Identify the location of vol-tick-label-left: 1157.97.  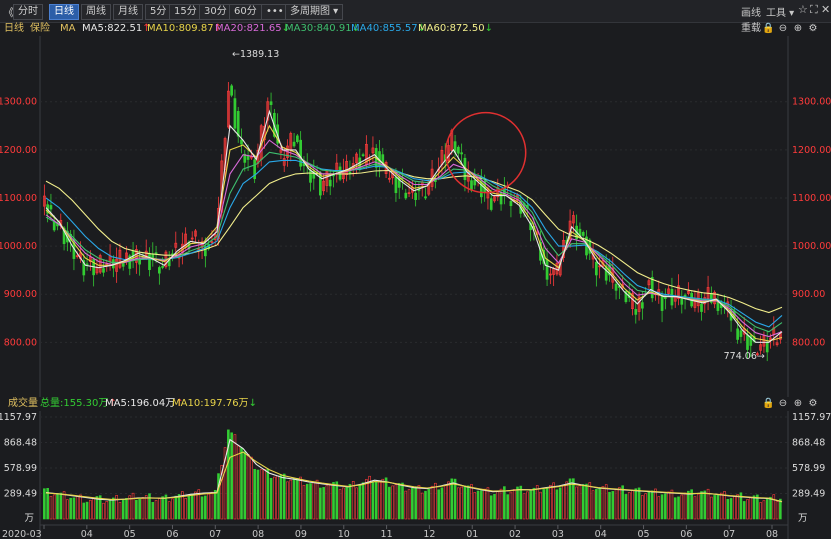
(18, 417).